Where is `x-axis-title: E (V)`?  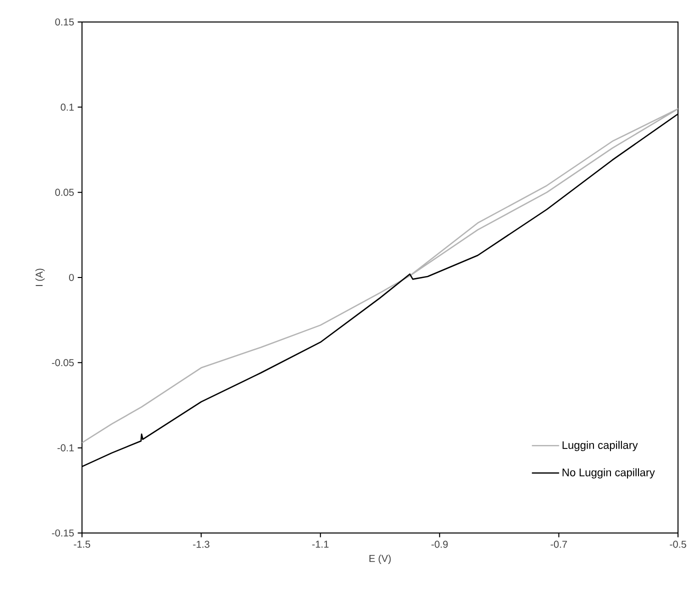
x-axis-title: E (V) is located at coordinates (380, 559).